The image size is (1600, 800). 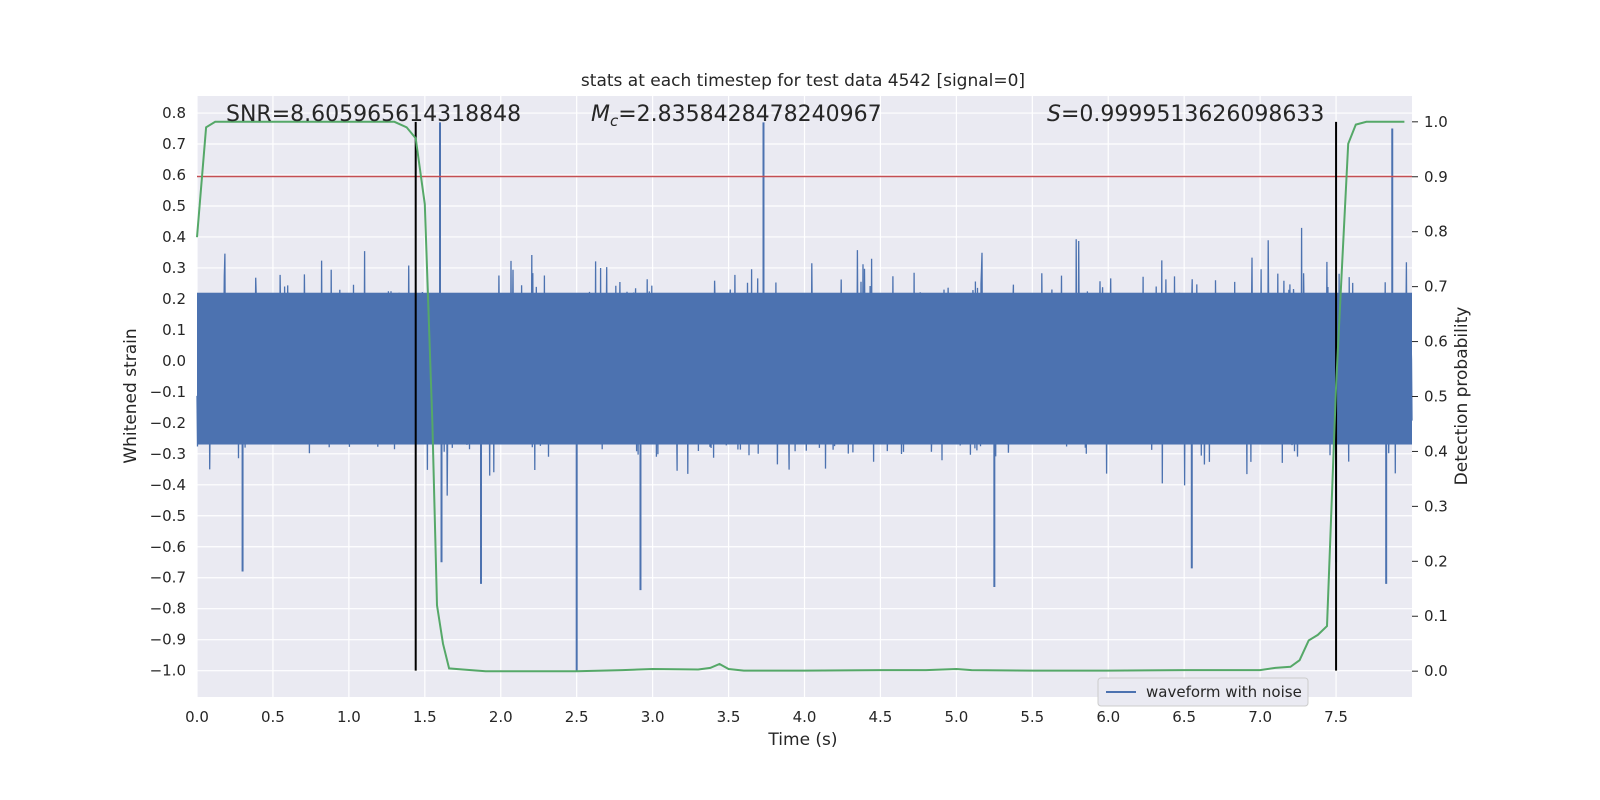 I want to click on legend-box, so click(x=1203, y=692).